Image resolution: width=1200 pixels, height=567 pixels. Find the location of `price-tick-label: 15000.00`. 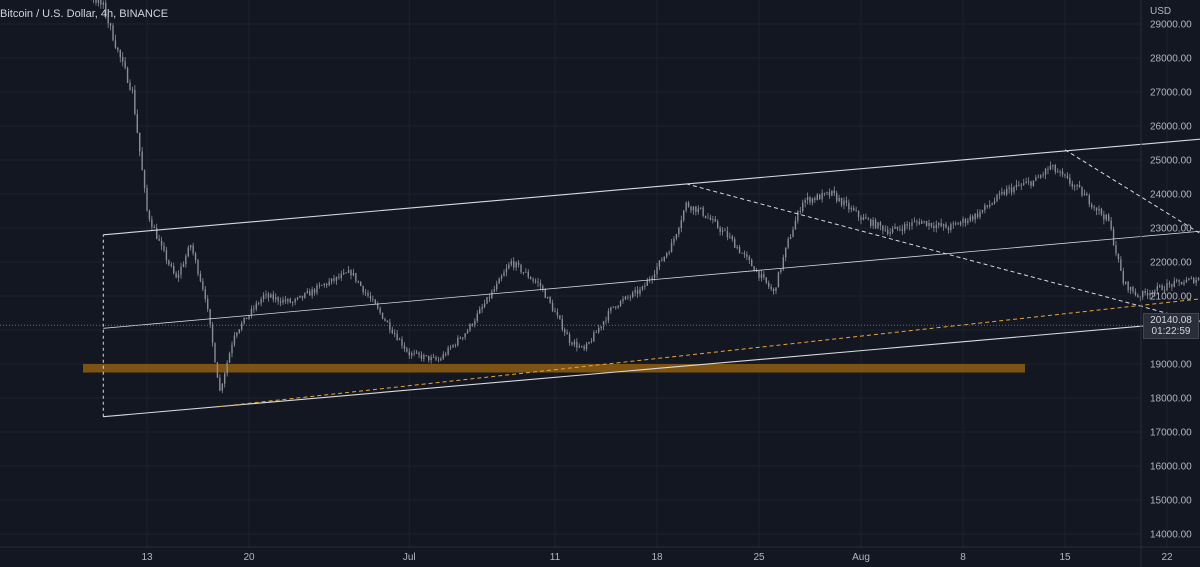

price-tick-label: 15000.00 is located at coordinates (1171, 501).